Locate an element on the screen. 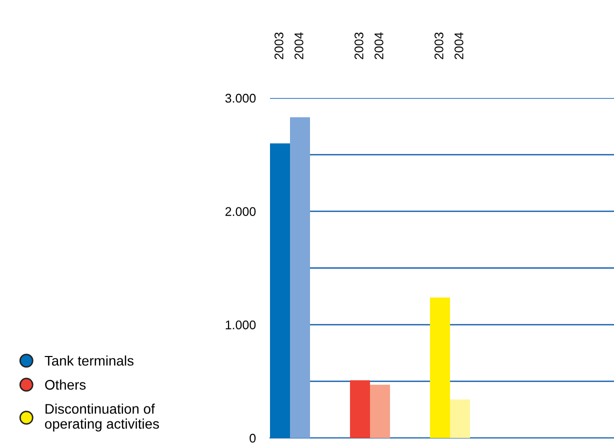 The image size is (614, 444). y-tick-label: 2.000 is located at coordinates (240, 211).